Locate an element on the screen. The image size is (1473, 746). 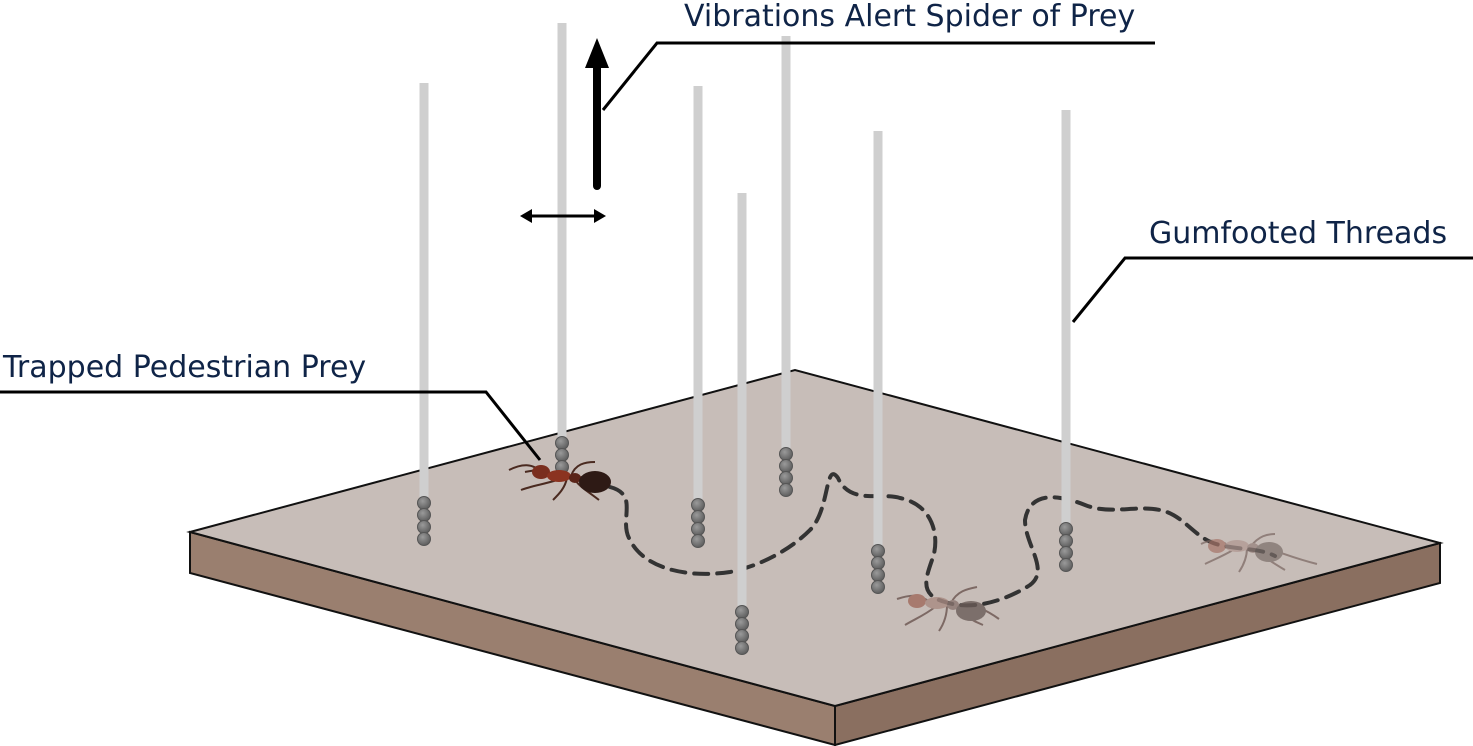
arrow-up-icon is located at coordinates (597, 114).